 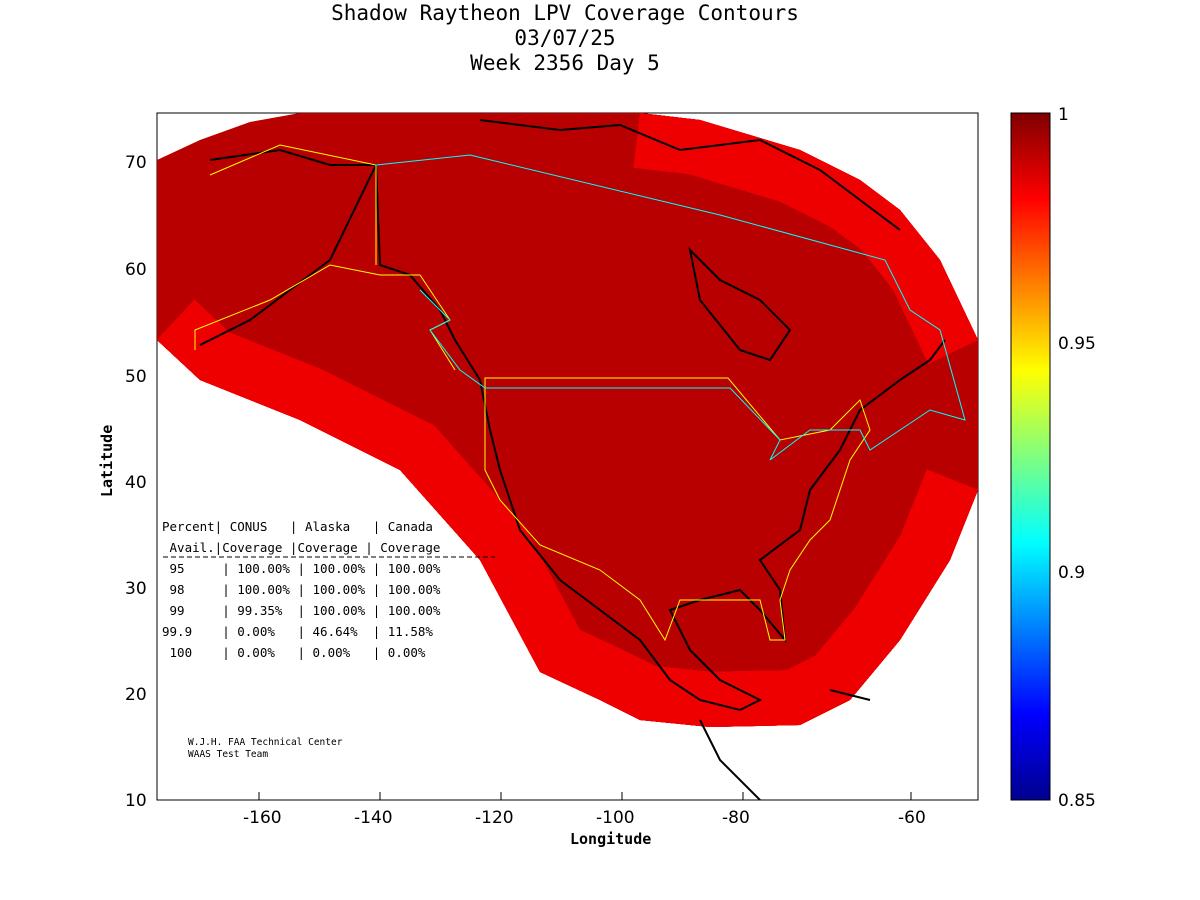 What do you see at coordinates (297, 631) in the screenshot?
I see `table-row: 99.9 | 0.00% | 46.64% | 11.58%` at bounding box center [297, 631].